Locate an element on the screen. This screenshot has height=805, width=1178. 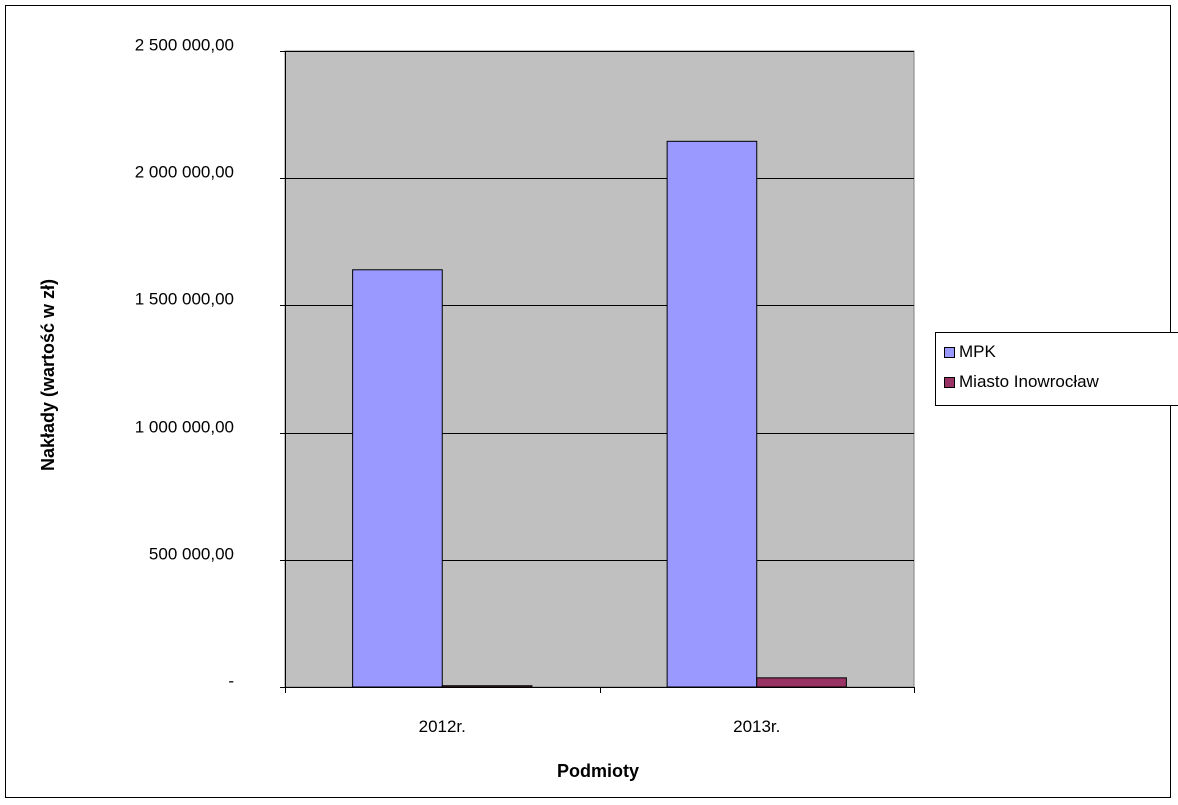
x-axis-title: Podmioty is located at coordinates (598, 771).